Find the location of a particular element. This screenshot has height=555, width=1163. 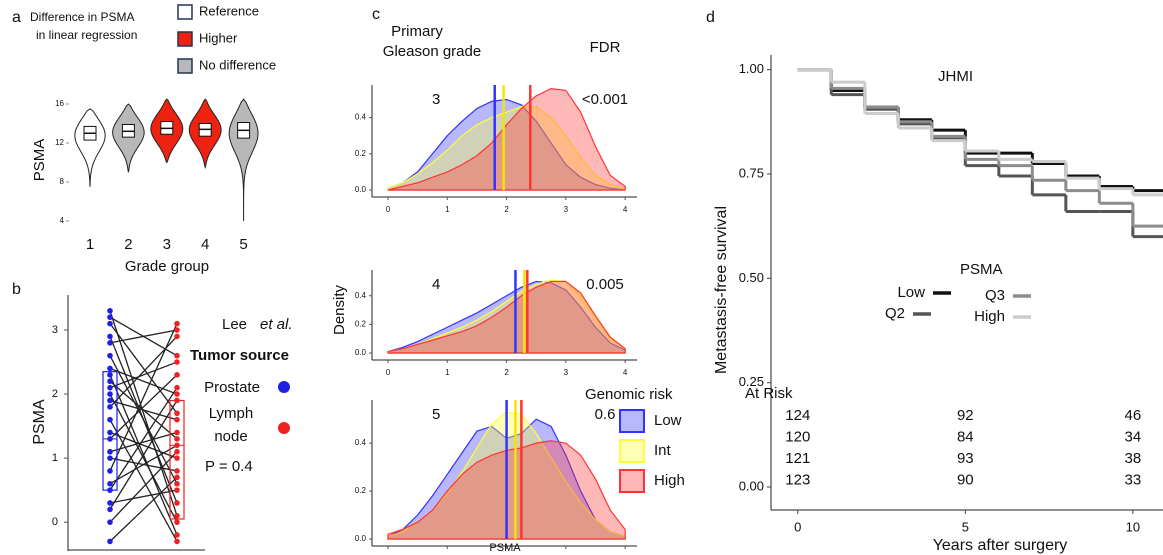

grade-label: 3 is located at coordinates (436, 99).